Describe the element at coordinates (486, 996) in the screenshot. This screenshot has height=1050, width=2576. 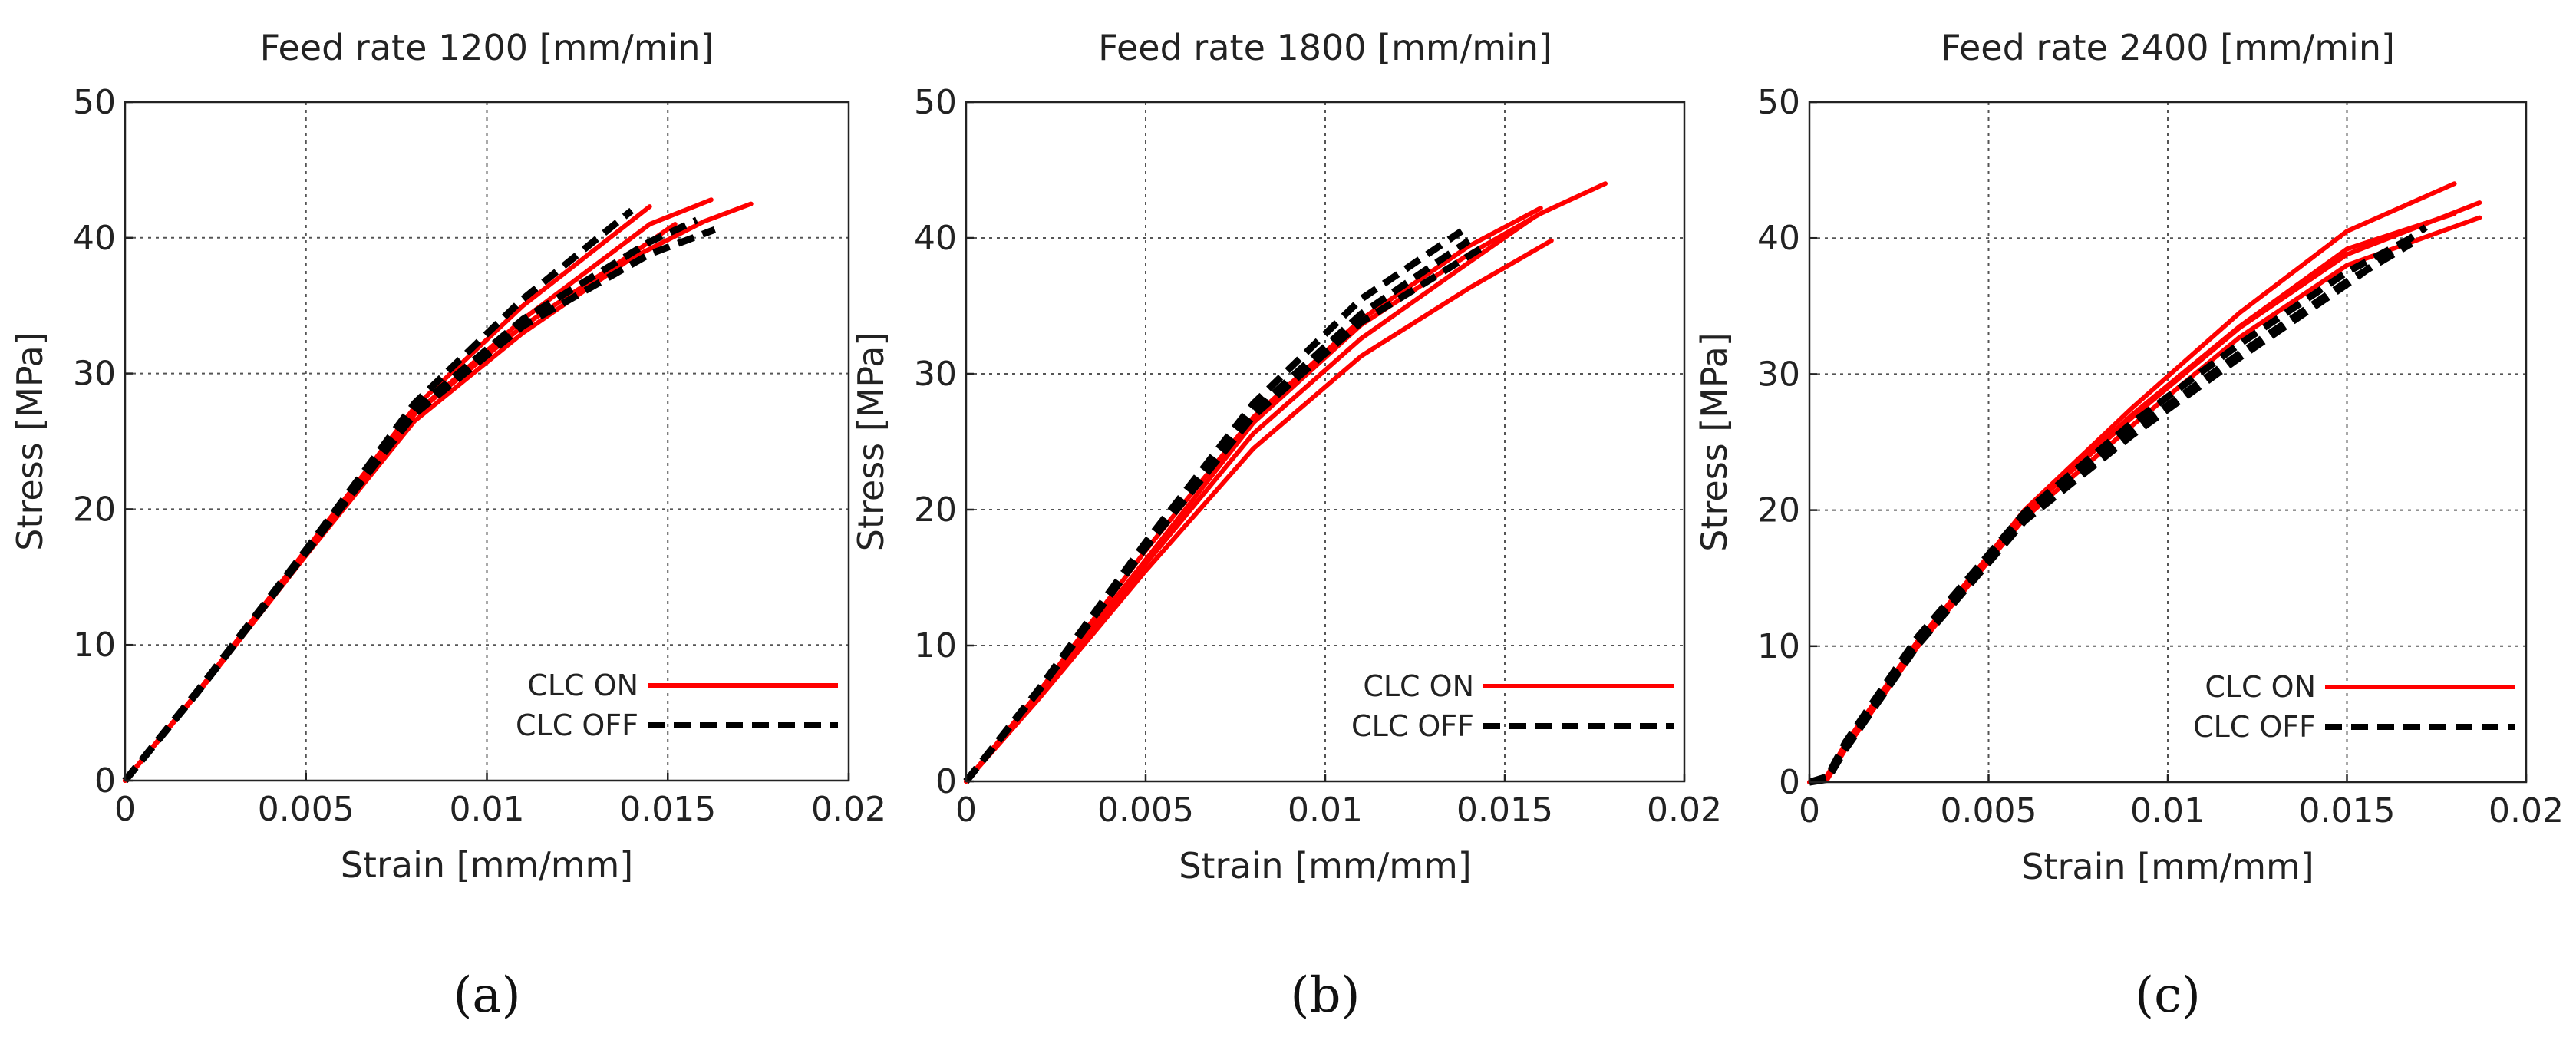
I see `panel-label: (a)` at that location.